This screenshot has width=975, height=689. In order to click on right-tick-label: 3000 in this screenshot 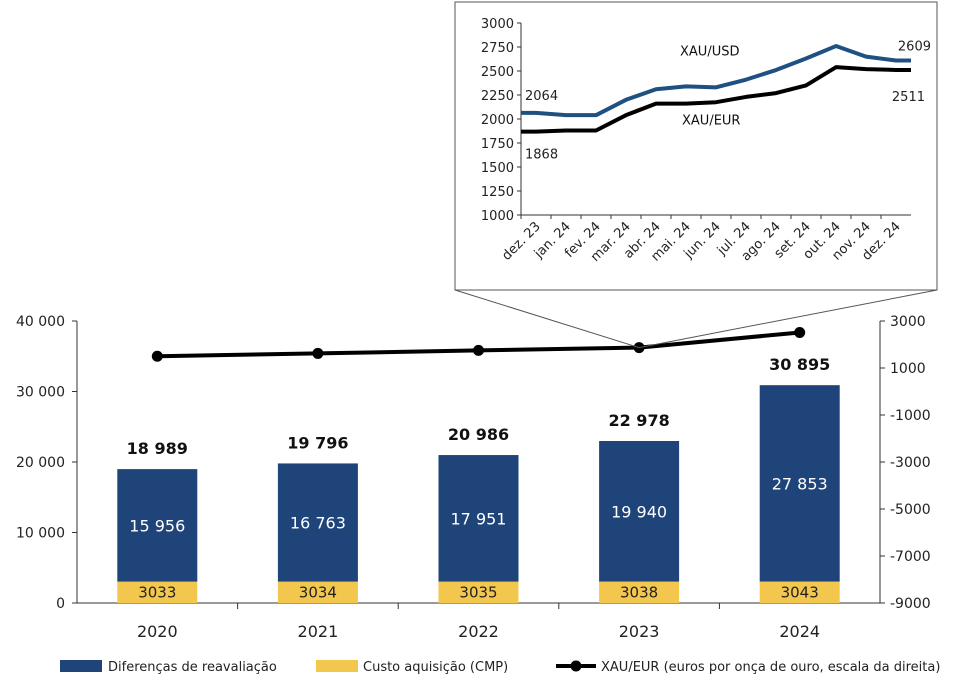, I will do `click(908, 322)`.